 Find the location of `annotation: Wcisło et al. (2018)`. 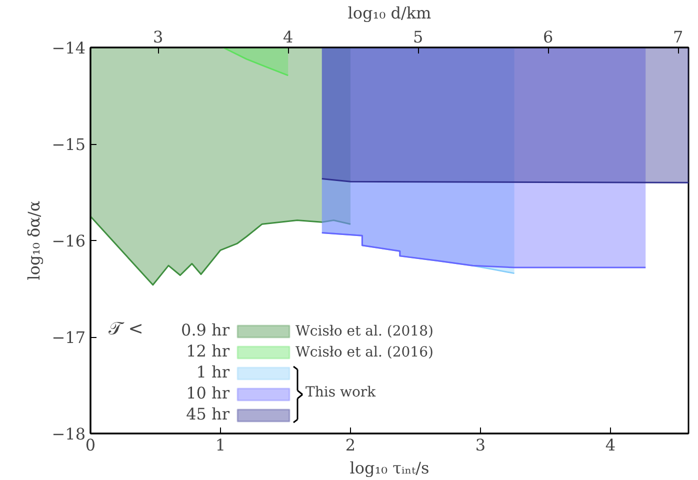

annotation: Wcisło et al. (2018) is located at coordinates (365, 332).